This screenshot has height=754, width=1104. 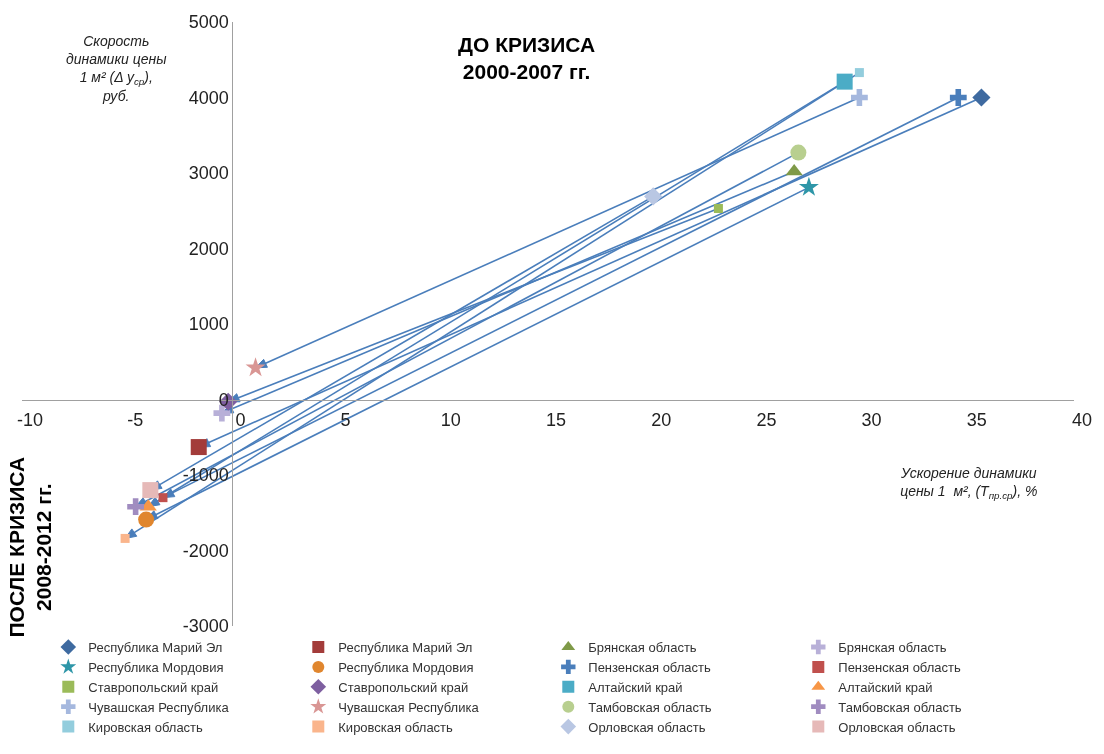 I want to click on y-axis-title: Скорость динамики цены 1 м² (Δ у$_{ср}$), руб., so click(x=117, y=68).